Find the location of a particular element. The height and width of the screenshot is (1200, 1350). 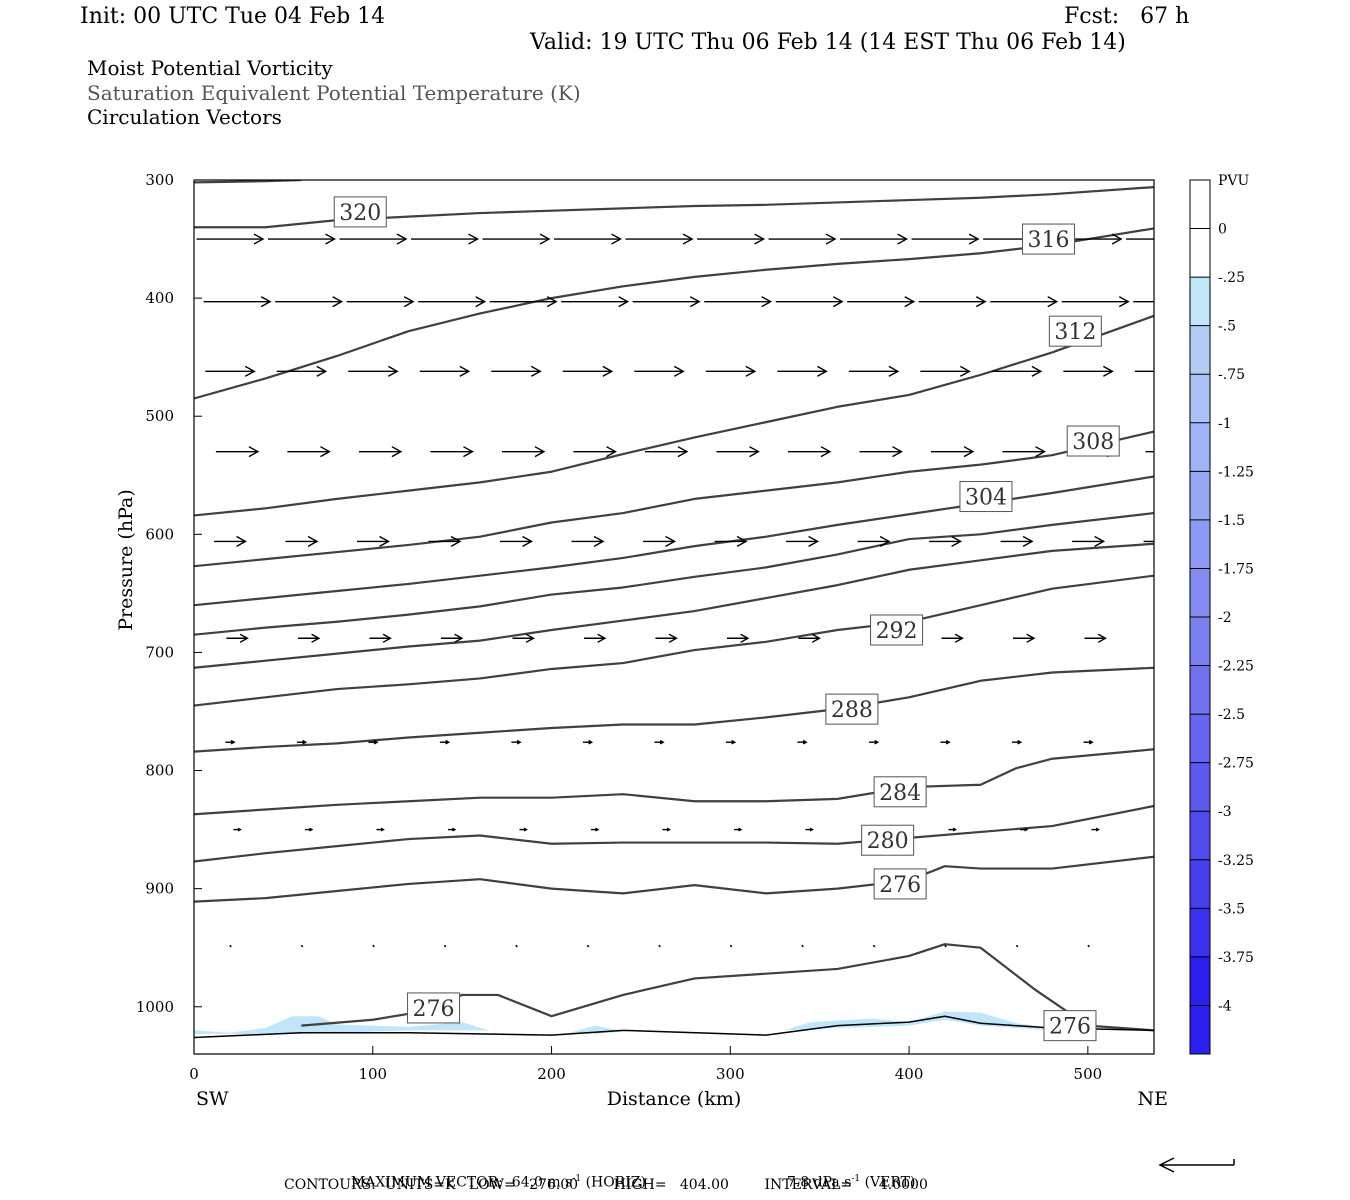

contour-label-14: 276 is located at coordinates (1070, 1027).